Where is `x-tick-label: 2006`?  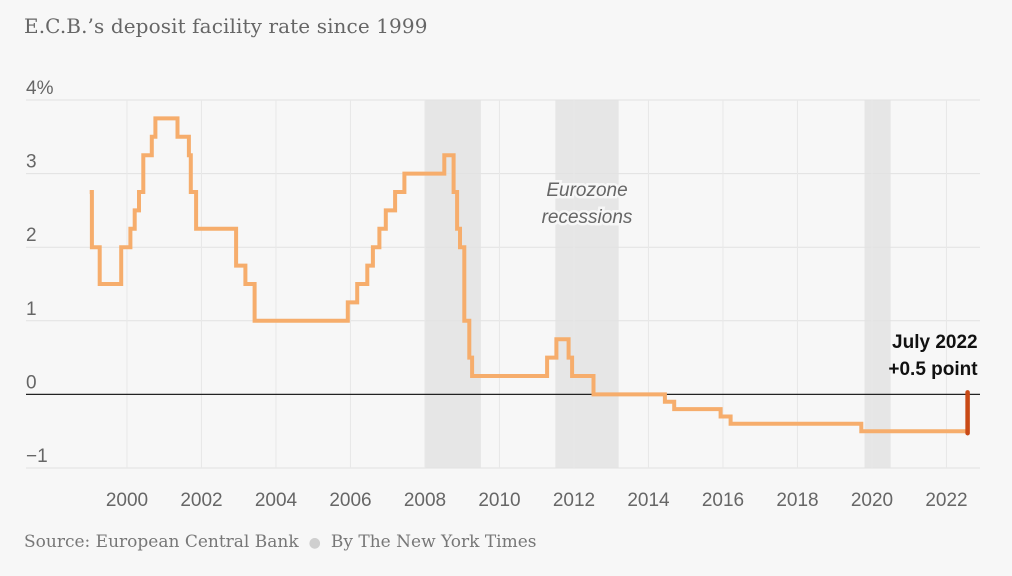
x-tick-label: 2006 is located at coordinates (350, 500).